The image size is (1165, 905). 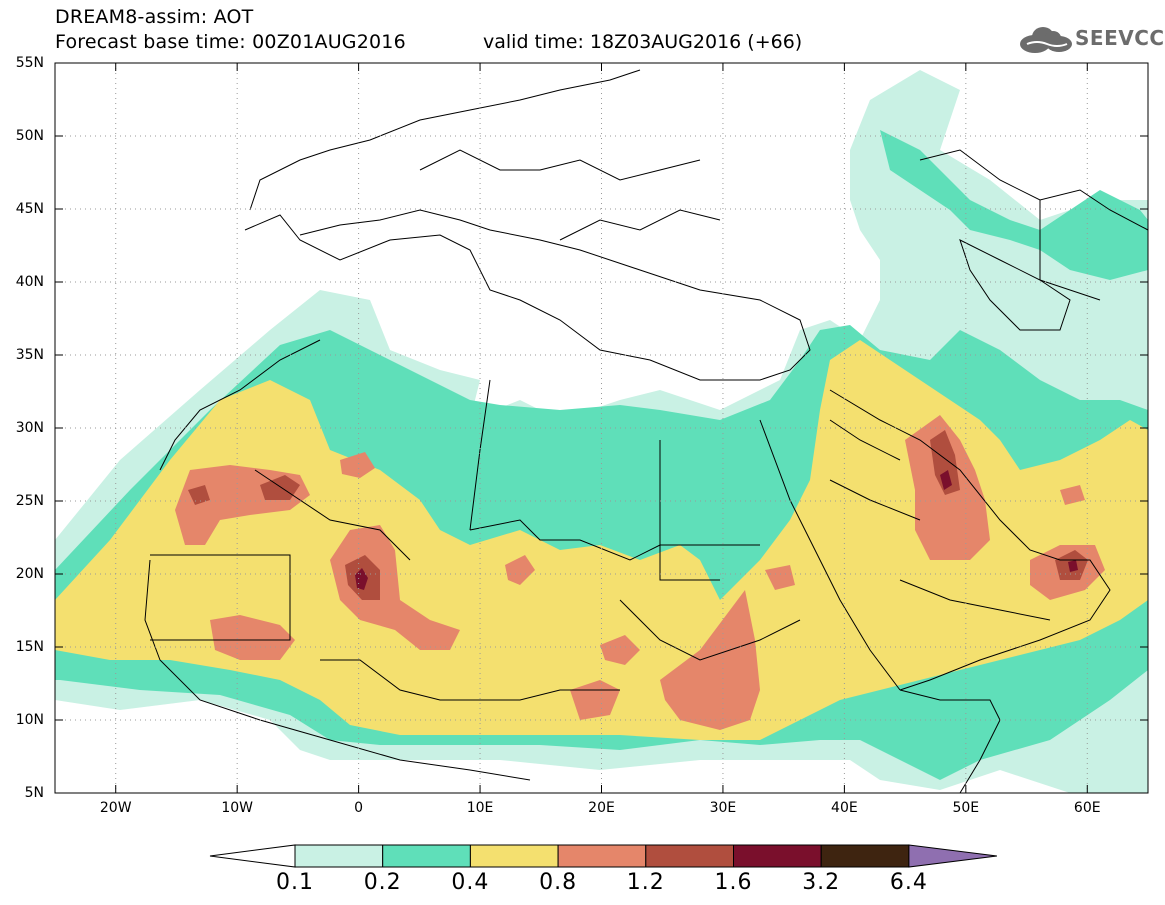 What do you see at coordinates (470, 882) in the screenshot?
I see `colorbar-label: 0.4` at bounding box center [470, 882].